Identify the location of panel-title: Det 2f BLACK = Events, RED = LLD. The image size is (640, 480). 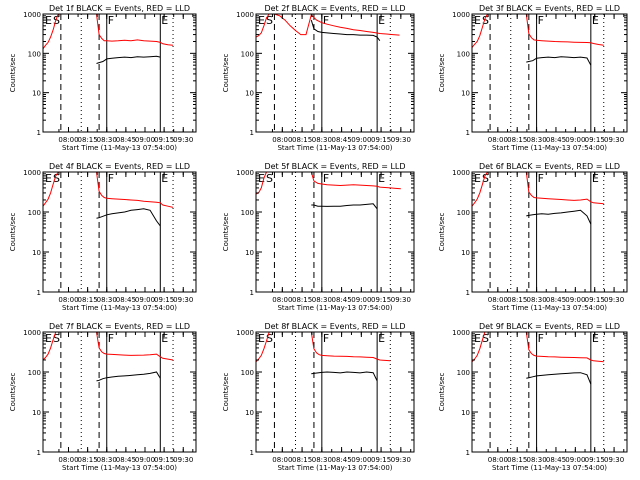
(334, 8).